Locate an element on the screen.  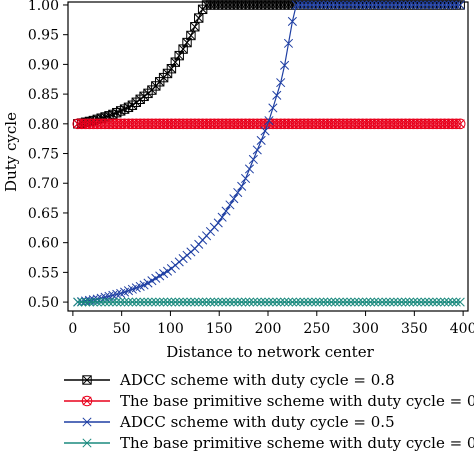
x-tick-label: 400 is located at coordinates (462, 329).